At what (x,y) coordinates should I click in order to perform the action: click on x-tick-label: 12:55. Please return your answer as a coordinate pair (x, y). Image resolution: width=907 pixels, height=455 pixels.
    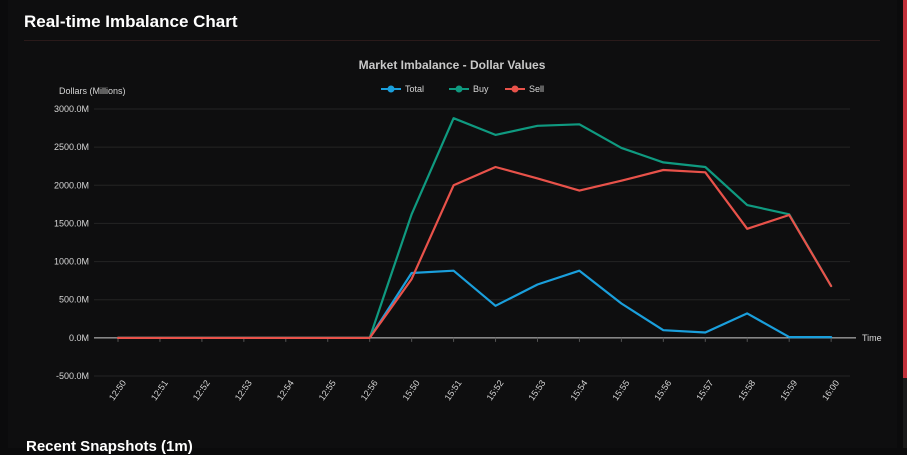
    Looking at the image, I should click on (327, 390).